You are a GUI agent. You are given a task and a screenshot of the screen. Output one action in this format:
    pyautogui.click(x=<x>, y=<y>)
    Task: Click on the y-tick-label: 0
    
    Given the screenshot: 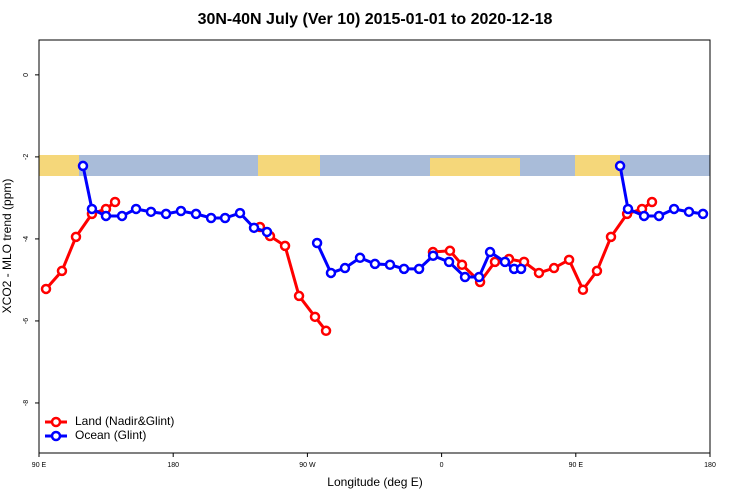 What is the action you would take?
    pyautogui.click(x=26, y=75)
    